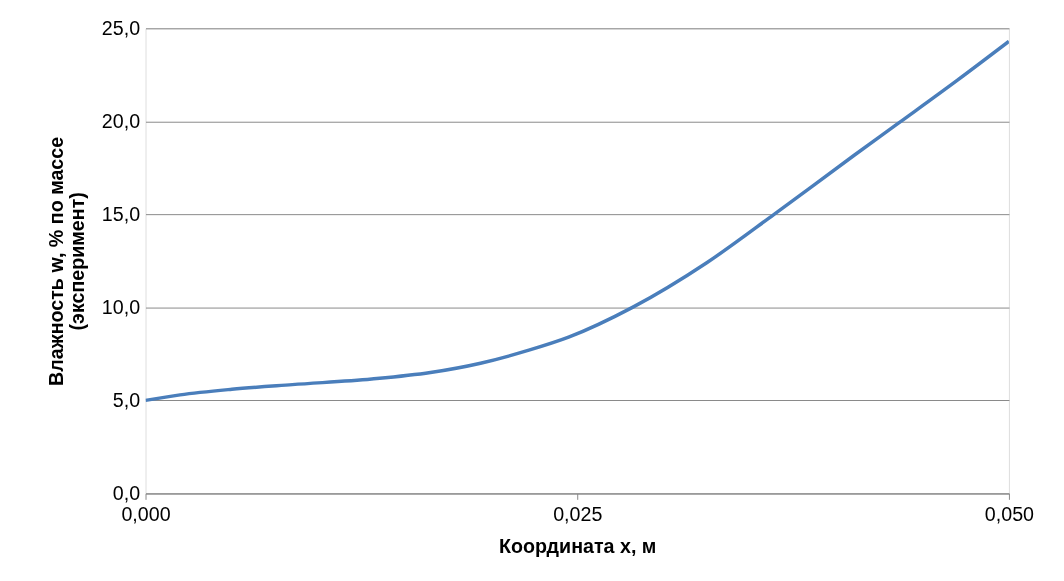  Describe the element at coordinates (121, 27) in the screenshot. I see `y-tick-label: 25,0` at that location.